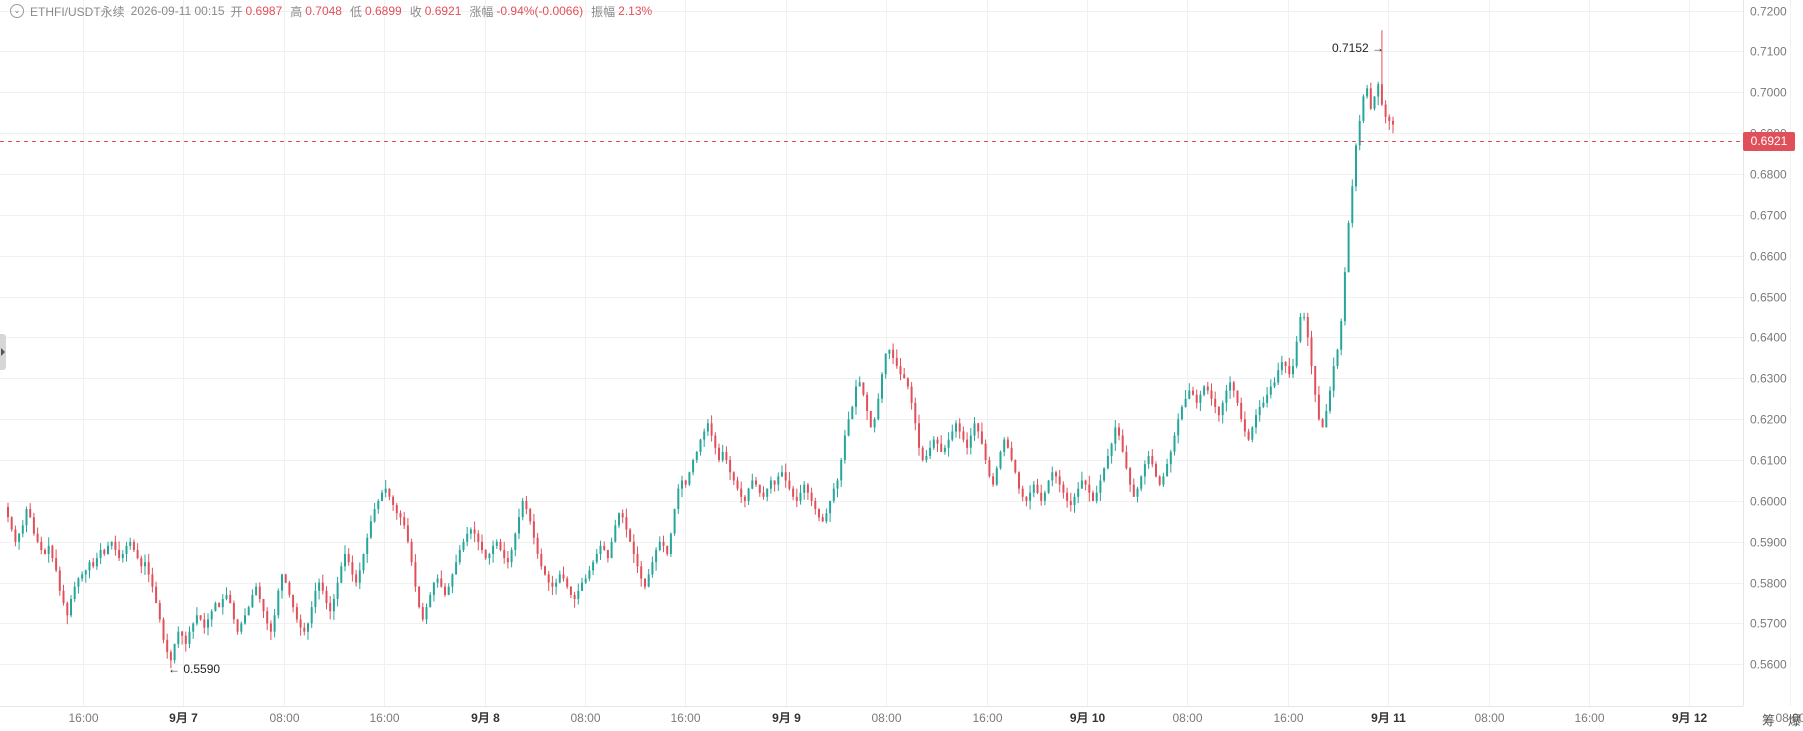  Describe the element at coordinates (1768, 93) in the screenshot. I see `y-tick-label: 0.7000` at that location.